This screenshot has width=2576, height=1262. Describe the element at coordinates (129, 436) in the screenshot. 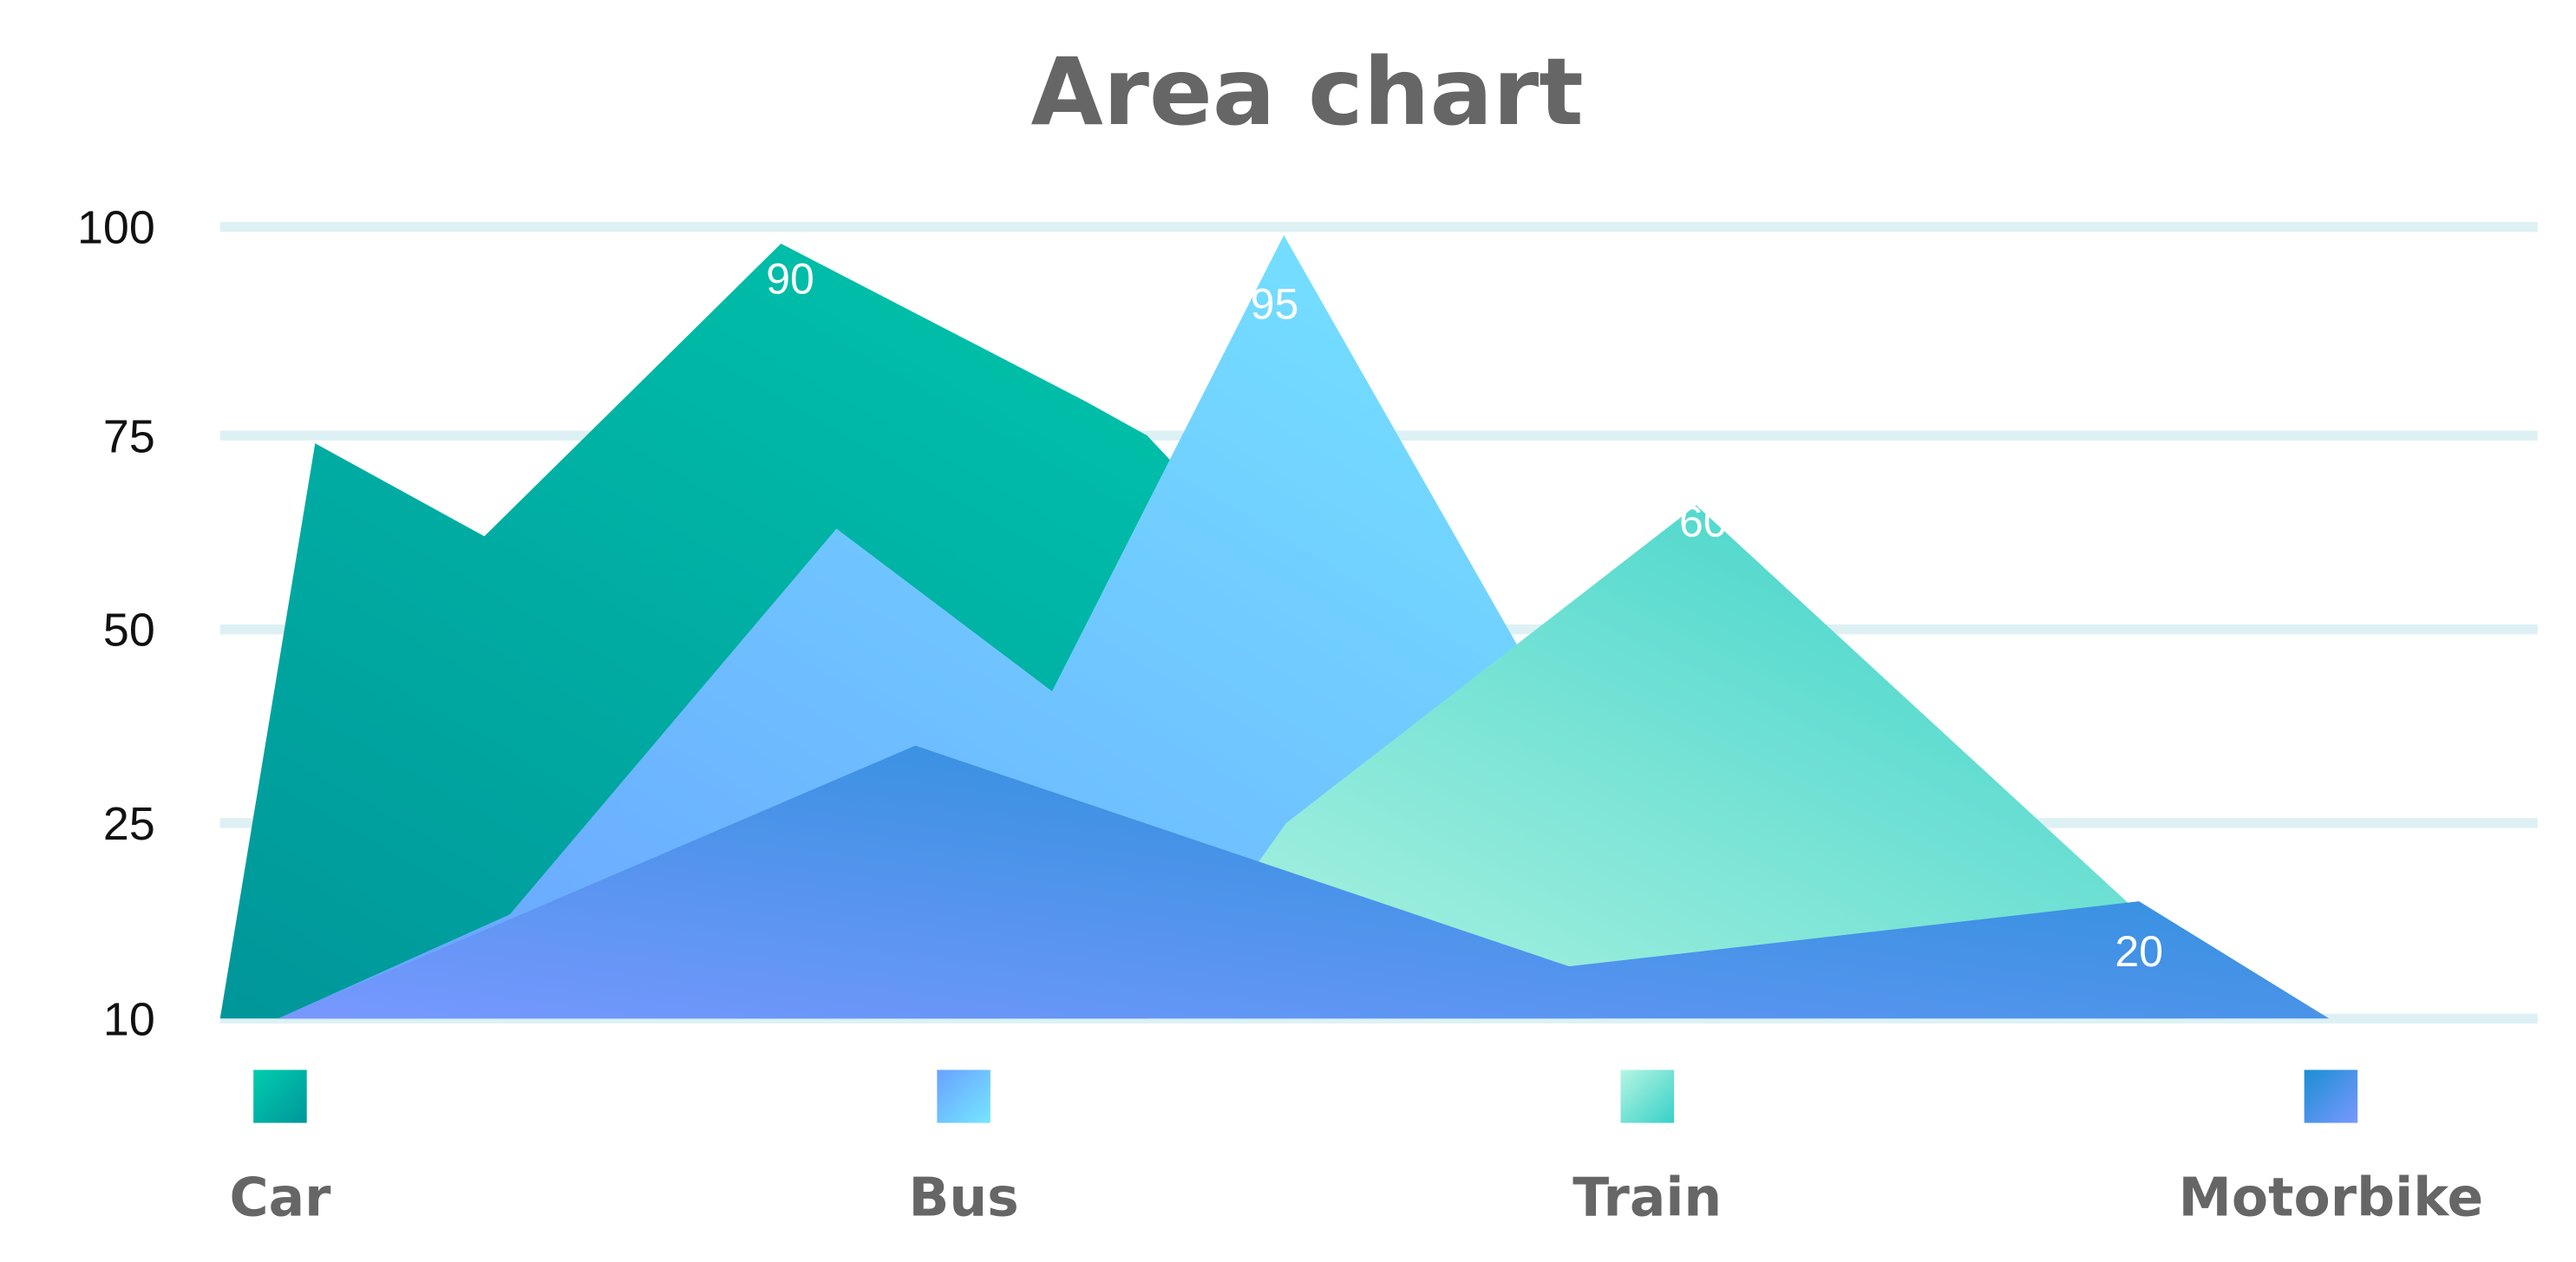

I see `y-tick-label: 75` at that location.